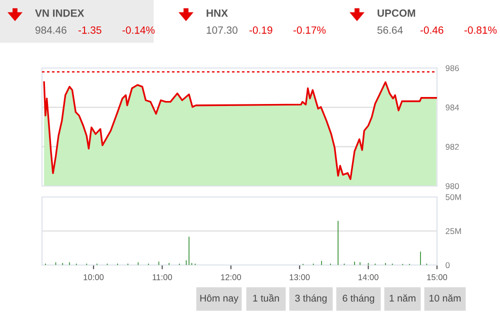 The width and height of the screenshot is (500, 335). What do you see at coordinates (231, 277) in the screenshot?
I see `x-tick-label: 12:00` at bounding box center [231, 277].